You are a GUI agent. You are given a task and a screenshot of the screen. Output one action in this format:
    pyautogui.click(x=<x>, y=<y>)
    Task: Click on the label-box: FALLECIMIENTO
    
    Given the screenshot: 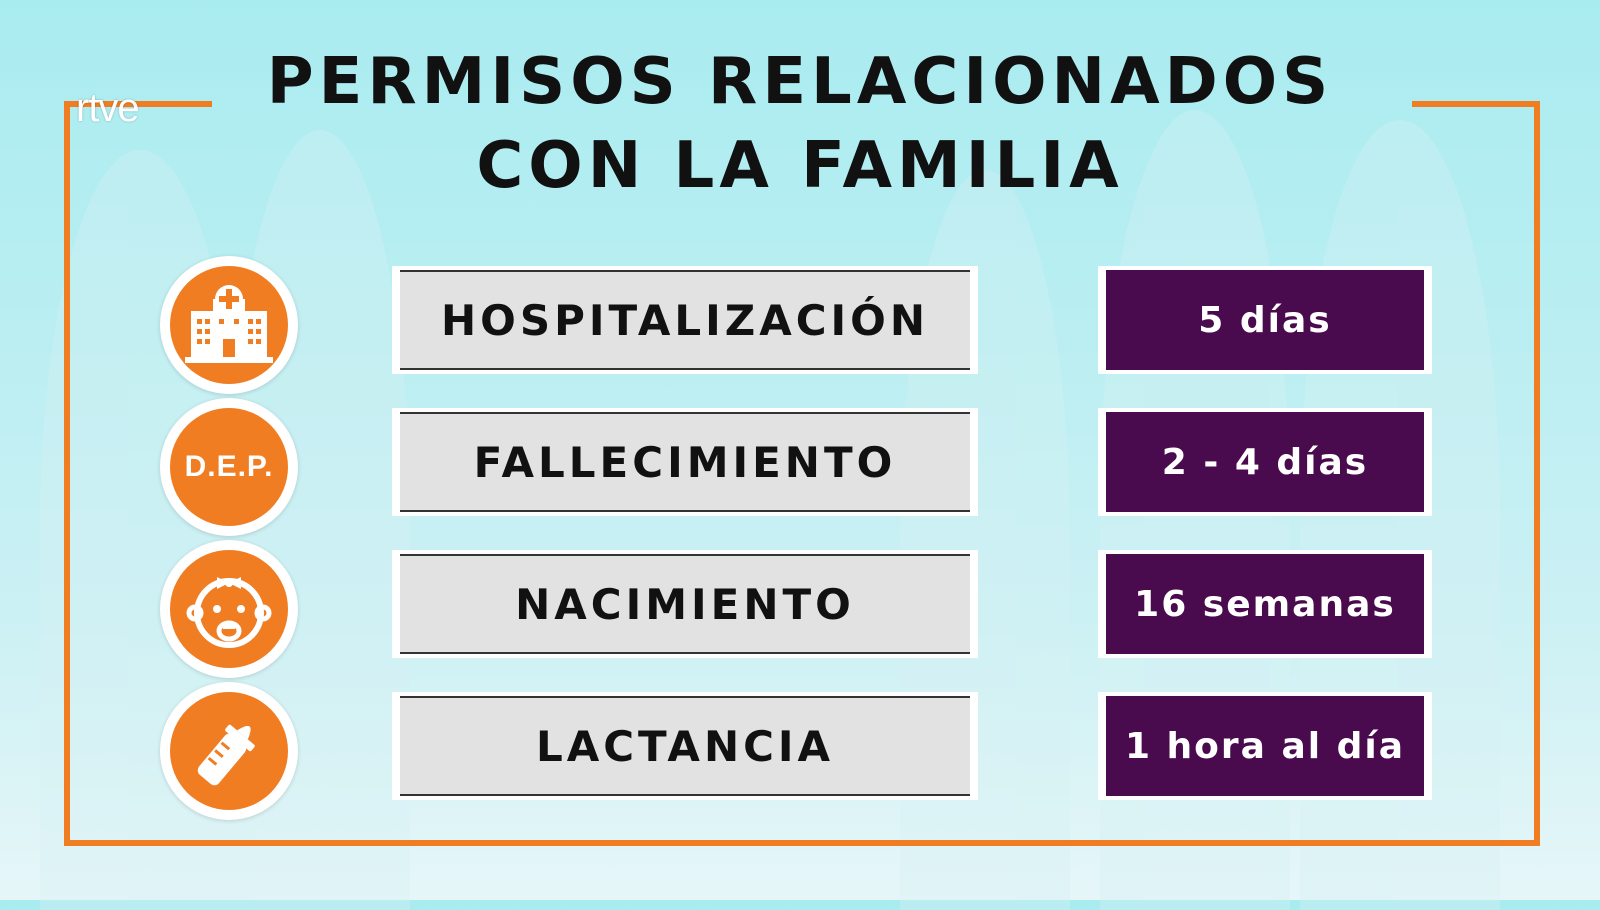 What is the action you would take?
    pyautogui.click(x=685, y=462)
    